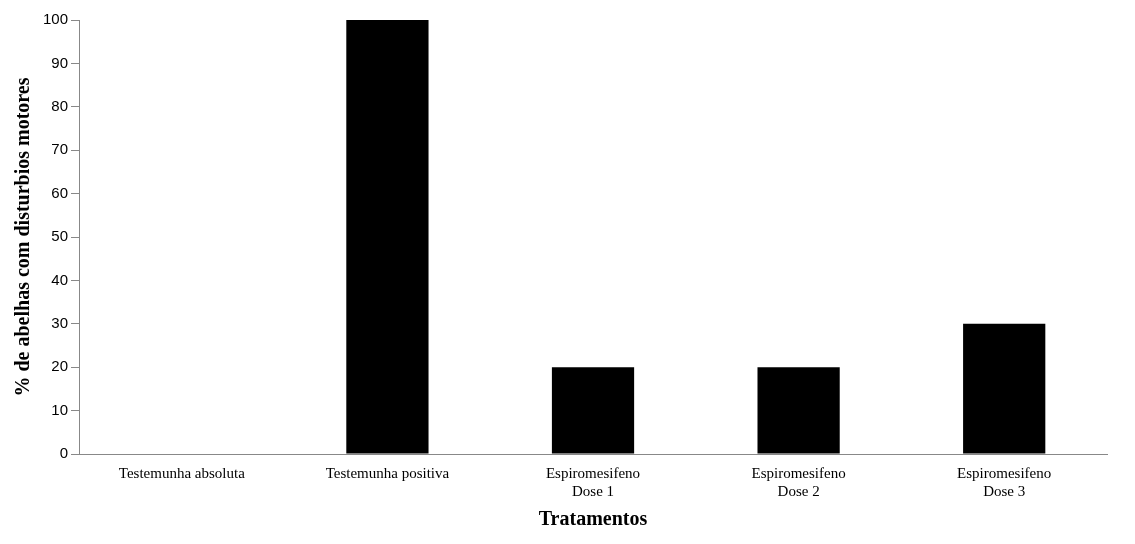  I want to click on y-tick-label: 80, so click(60, 105).